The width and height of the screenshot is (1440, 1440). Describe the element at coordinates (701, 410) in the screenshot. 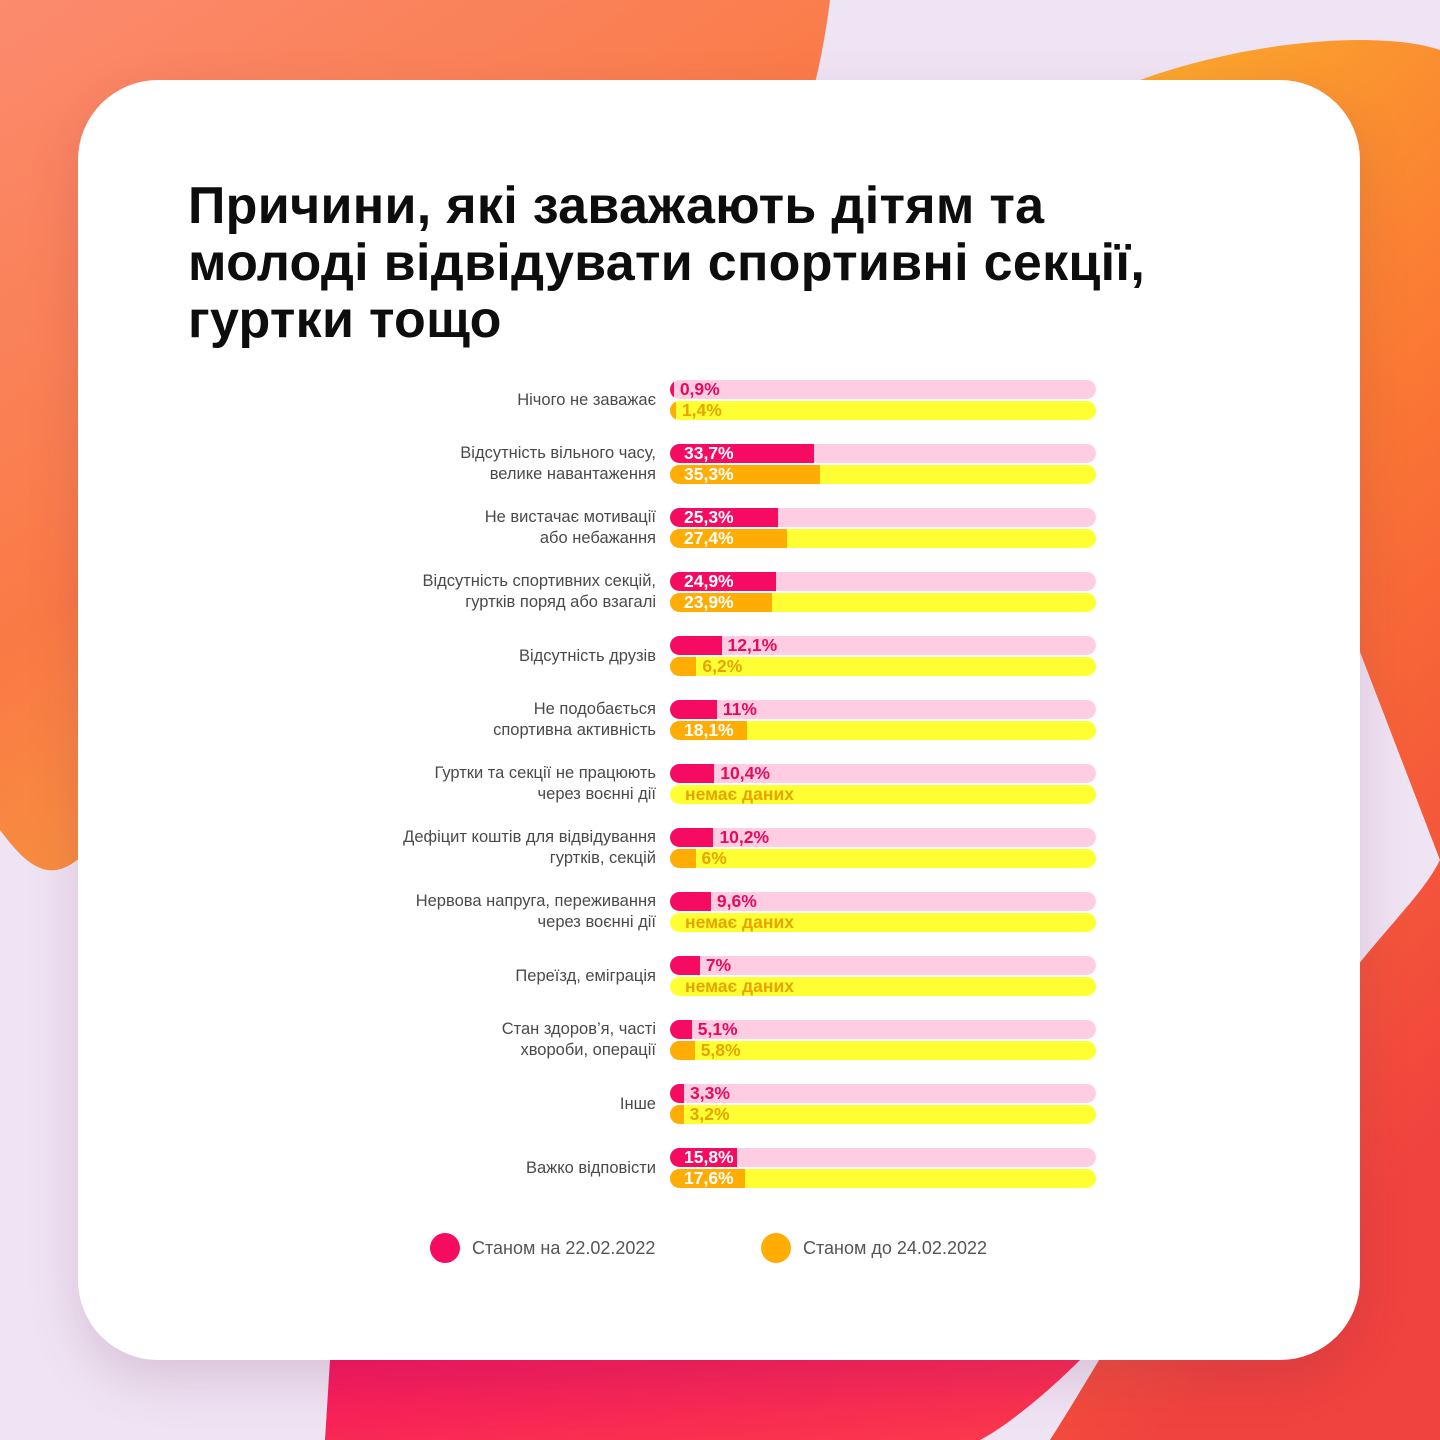

I see `data-label-series-2: 1,4%` at that location.